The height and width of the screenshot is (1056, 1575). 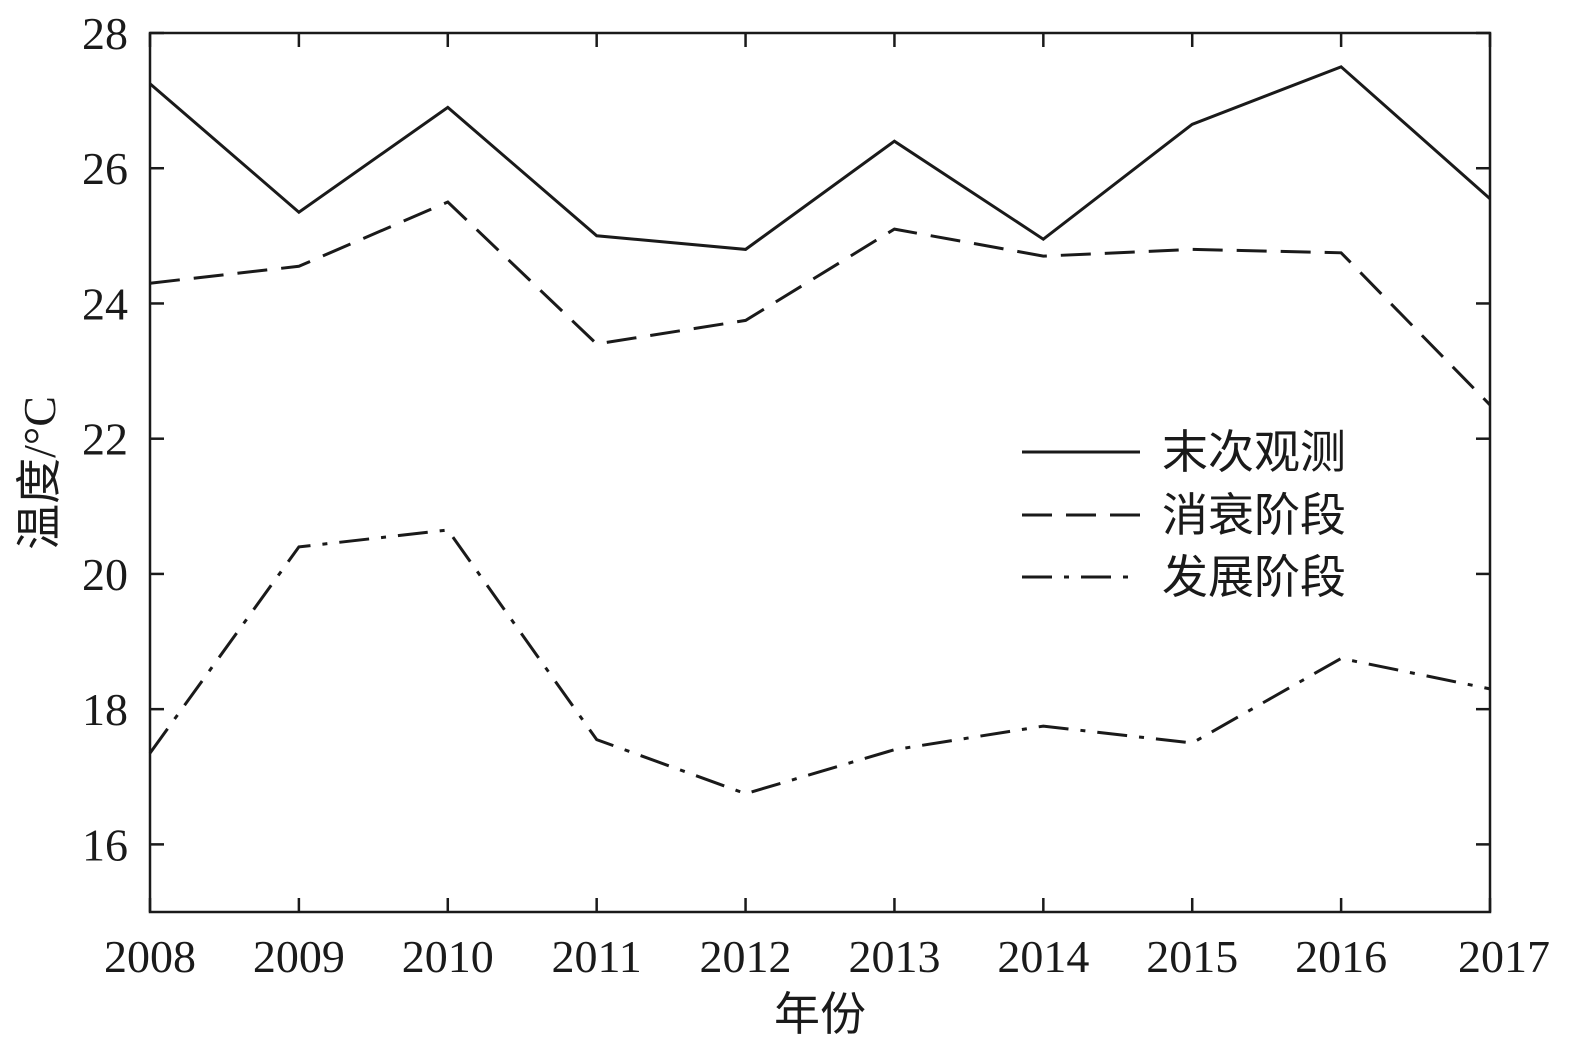 I want to click on y-tick-label: 28, so click(x=105, y=33).